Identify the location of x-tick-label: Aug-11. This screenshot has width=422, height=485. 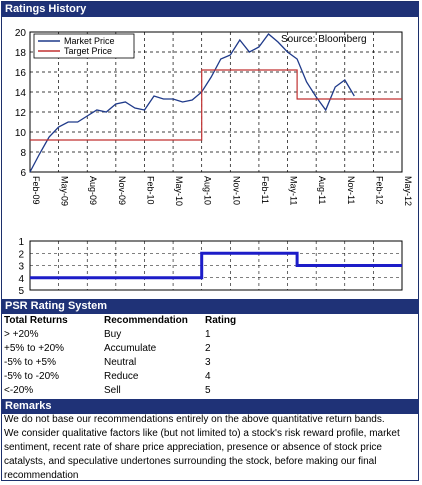
(322, 190).